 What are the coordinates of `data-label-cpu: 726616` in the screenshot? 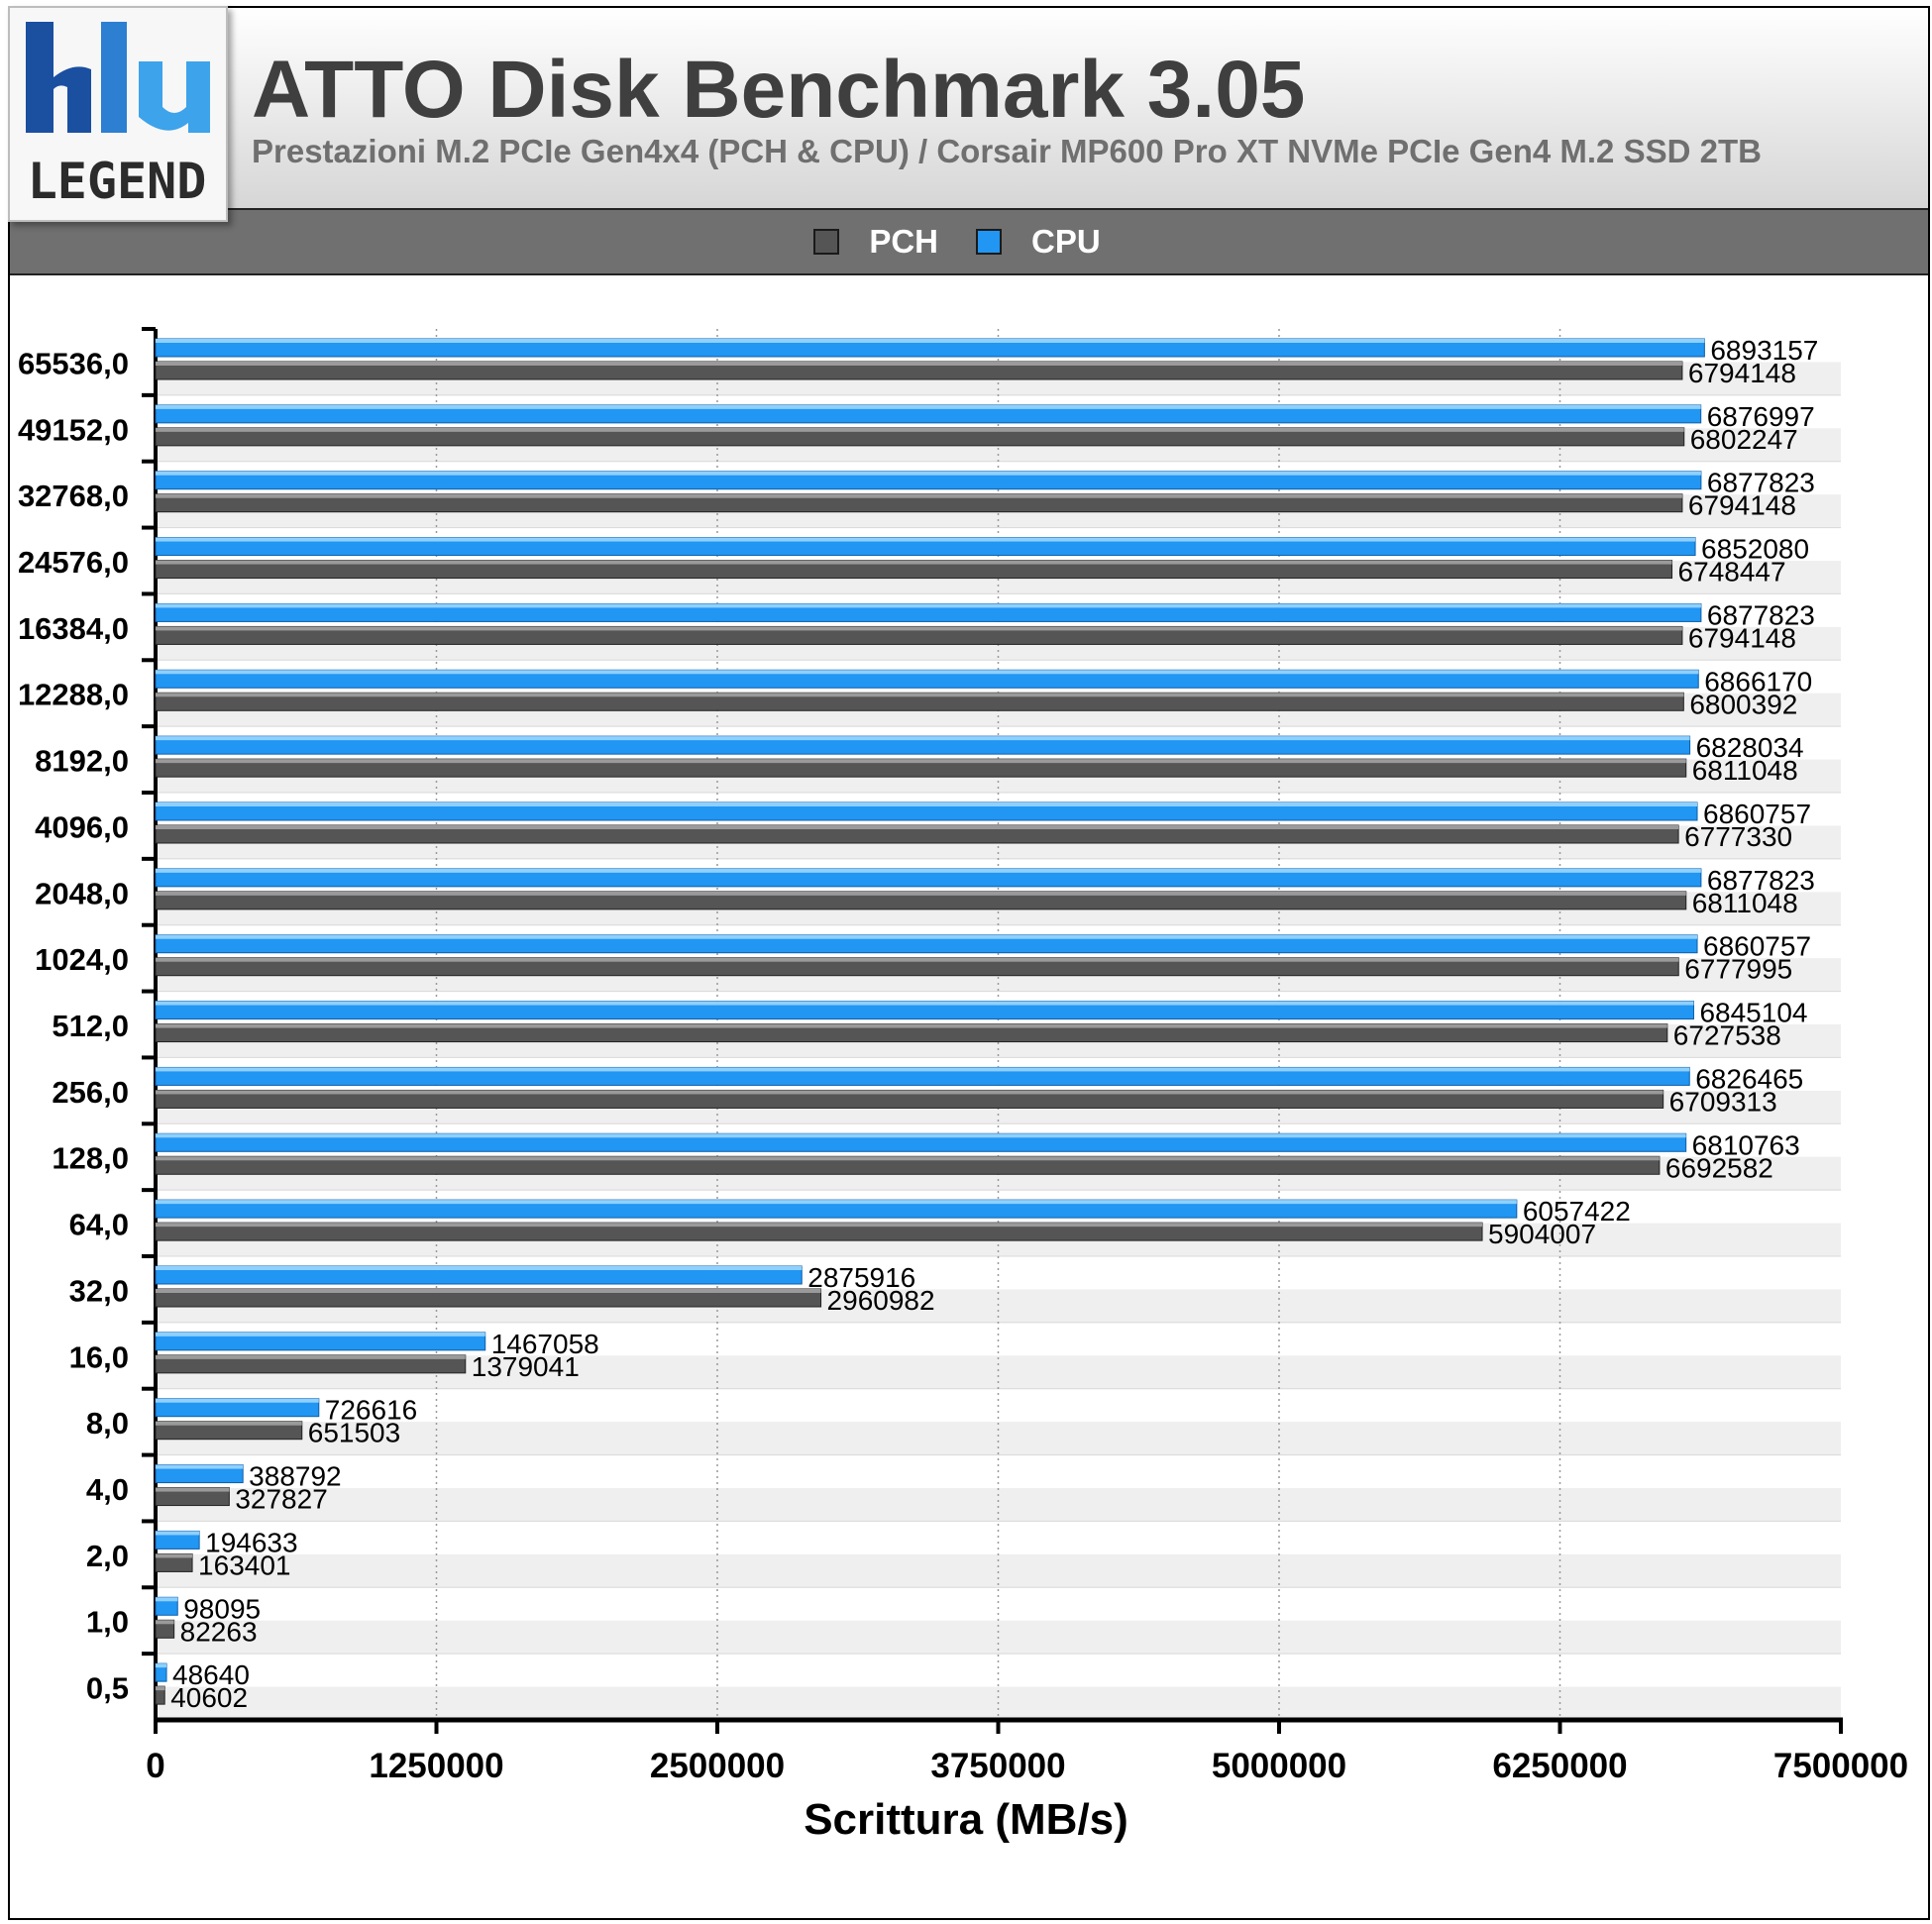 It's located at (371, 1410).